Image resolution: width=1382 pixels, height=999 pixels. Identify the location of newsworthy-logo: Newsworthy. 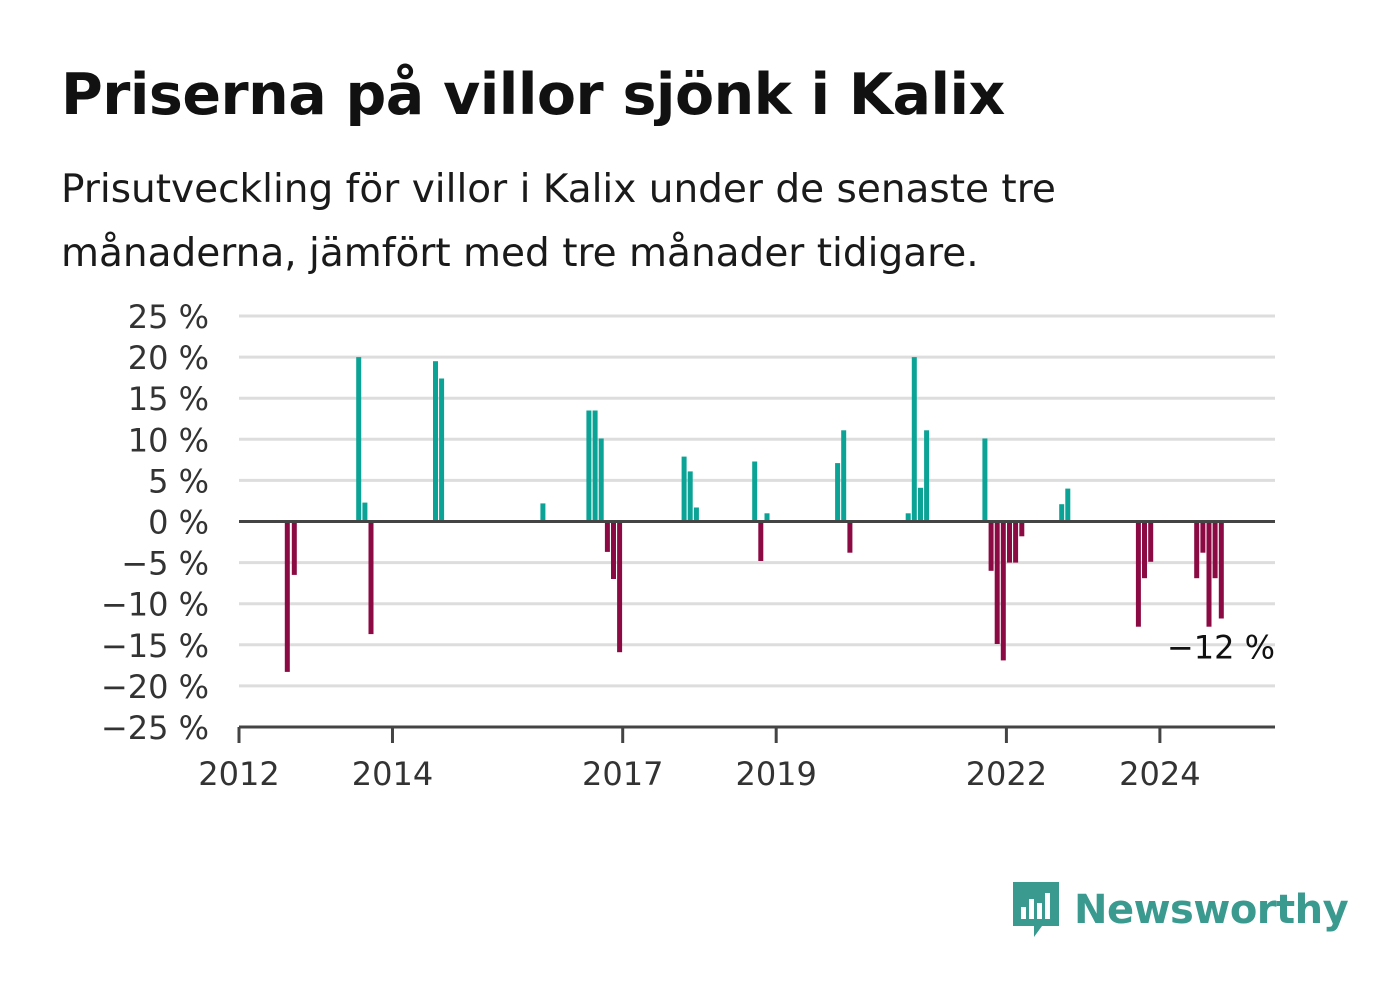
(1179, 910).